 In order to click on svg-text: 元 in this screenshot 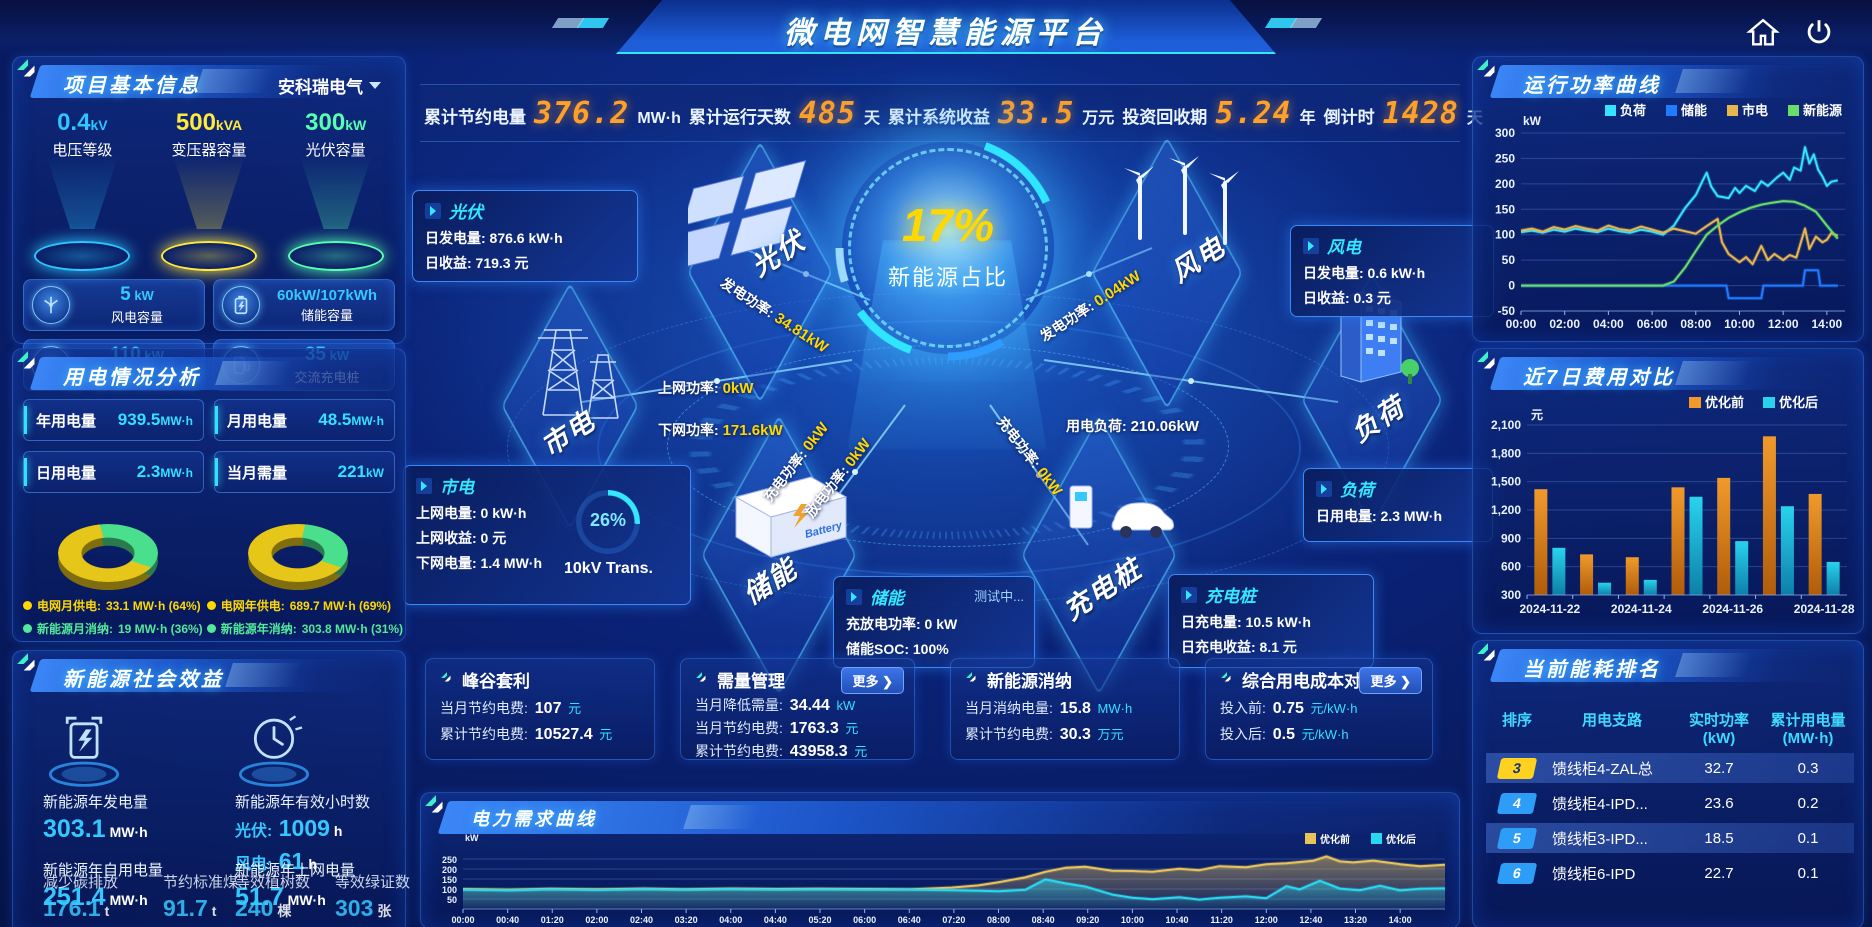, I will do `click(1537, 415)`.